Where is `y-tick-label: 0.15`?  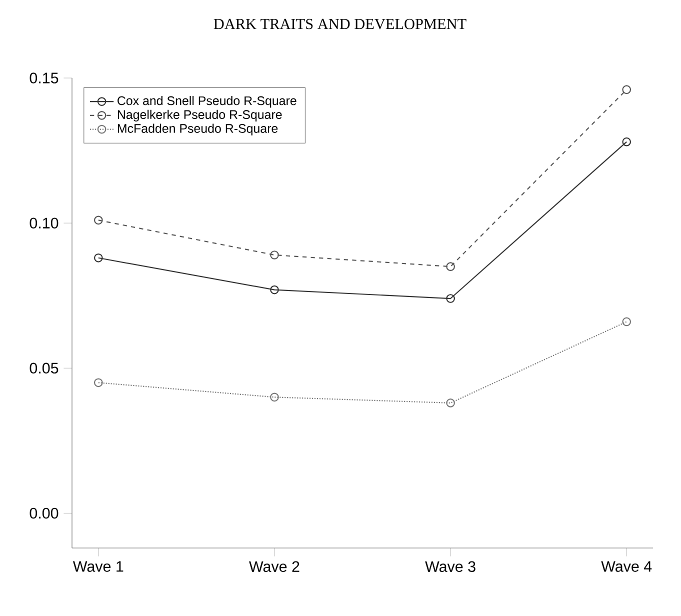 y-tick-label: 0.15 is located at coordinates (44, 78).